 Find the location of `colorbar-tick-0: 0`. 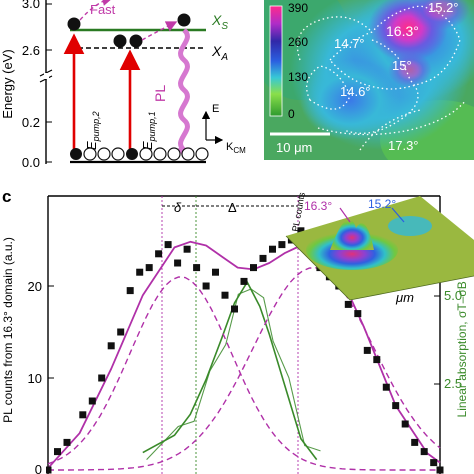

colorbar-tick-0: 0 is located at coordinates (291, 114).